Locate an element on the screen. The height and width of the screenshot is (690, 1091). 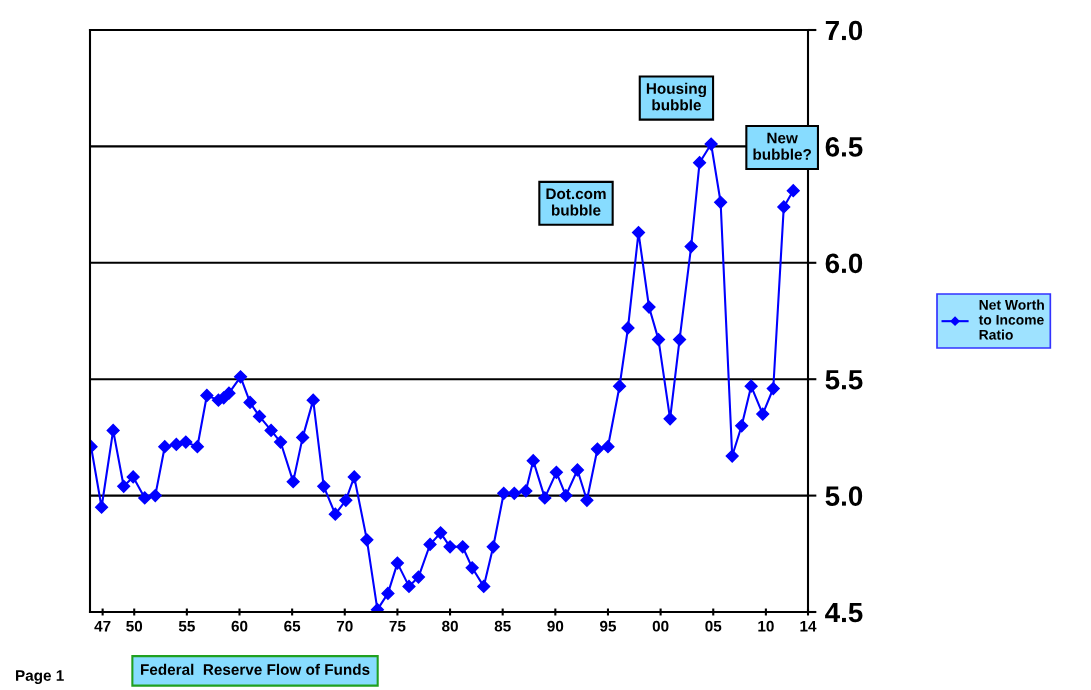
x-tick-label: 10 is located at coordinates (766, 626).